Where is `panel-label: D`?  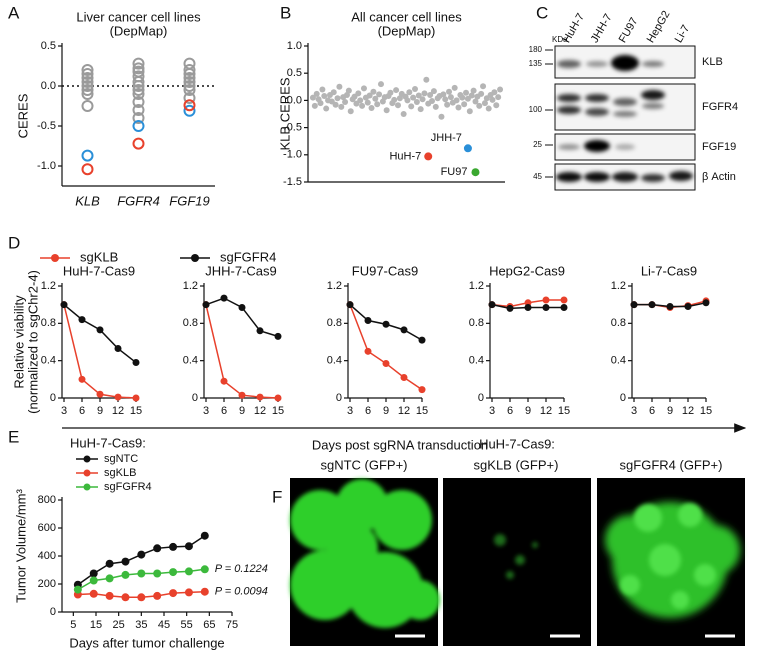
panel-label: D is located at coordinates (14, 242).